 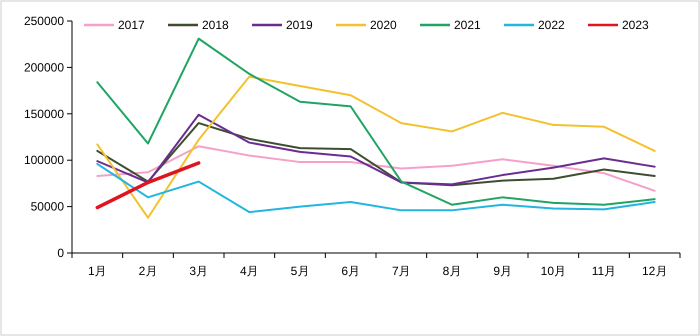 What do you see at coordinates (502, 271) in the screenshot?
I see `x-tick-label: 9月` at bounding box center [502, 271].